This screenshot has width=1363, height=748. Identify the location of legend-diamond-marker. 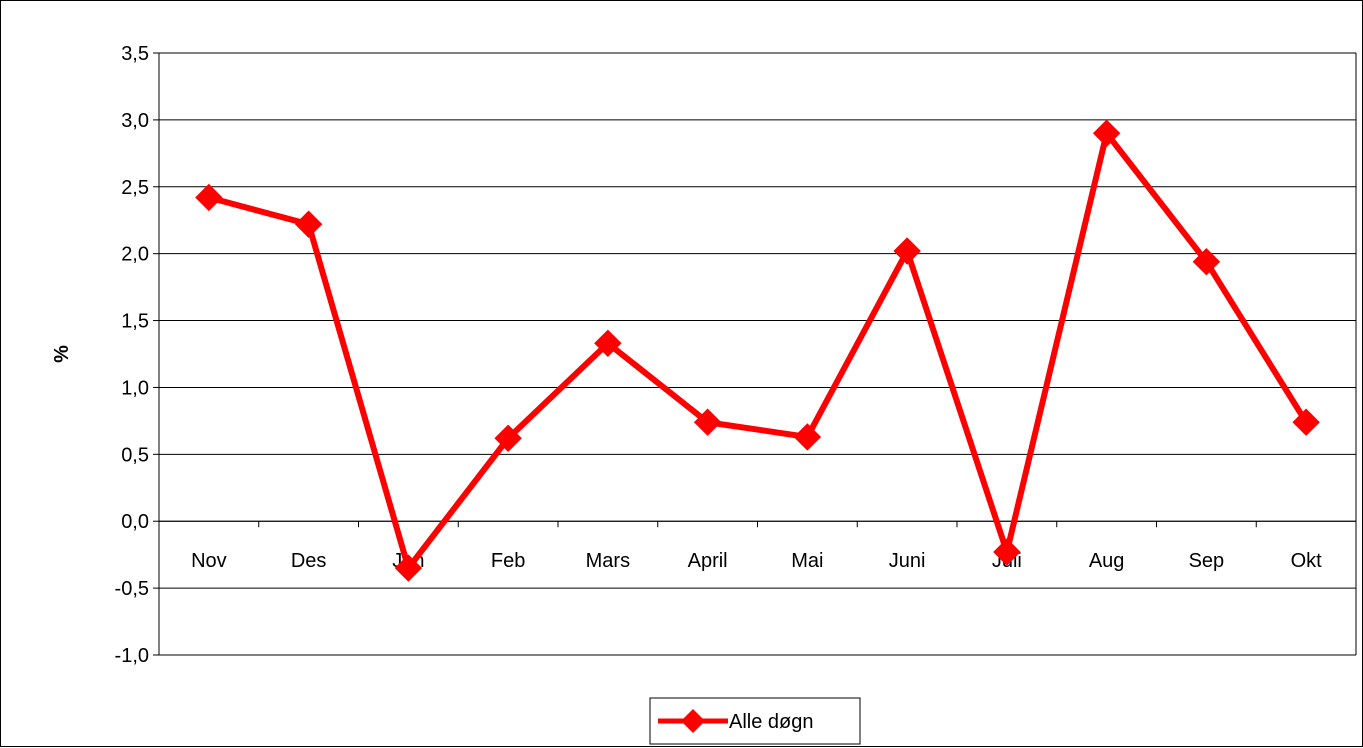
(693, 721).